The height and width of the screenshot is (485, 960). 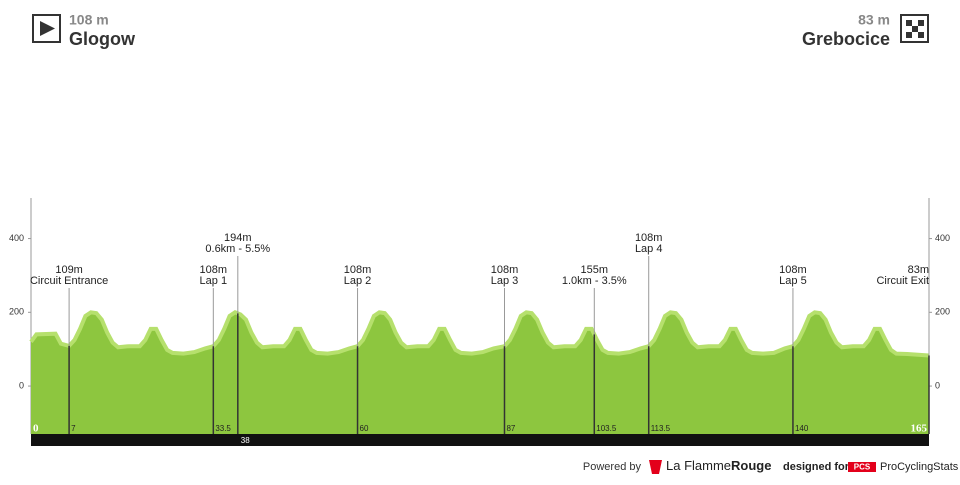 I want to click on km-label: 33.5, so click(x=223, y=428).